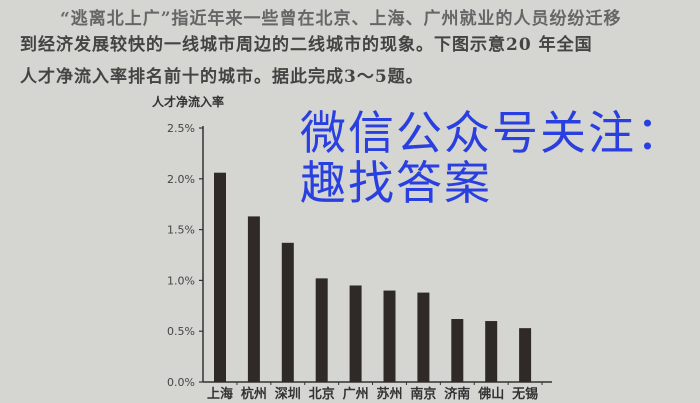  I want to click on passage-line-3: 人才净流入率排名前十的城市。据此完成3～5题。, so click(222, 77).